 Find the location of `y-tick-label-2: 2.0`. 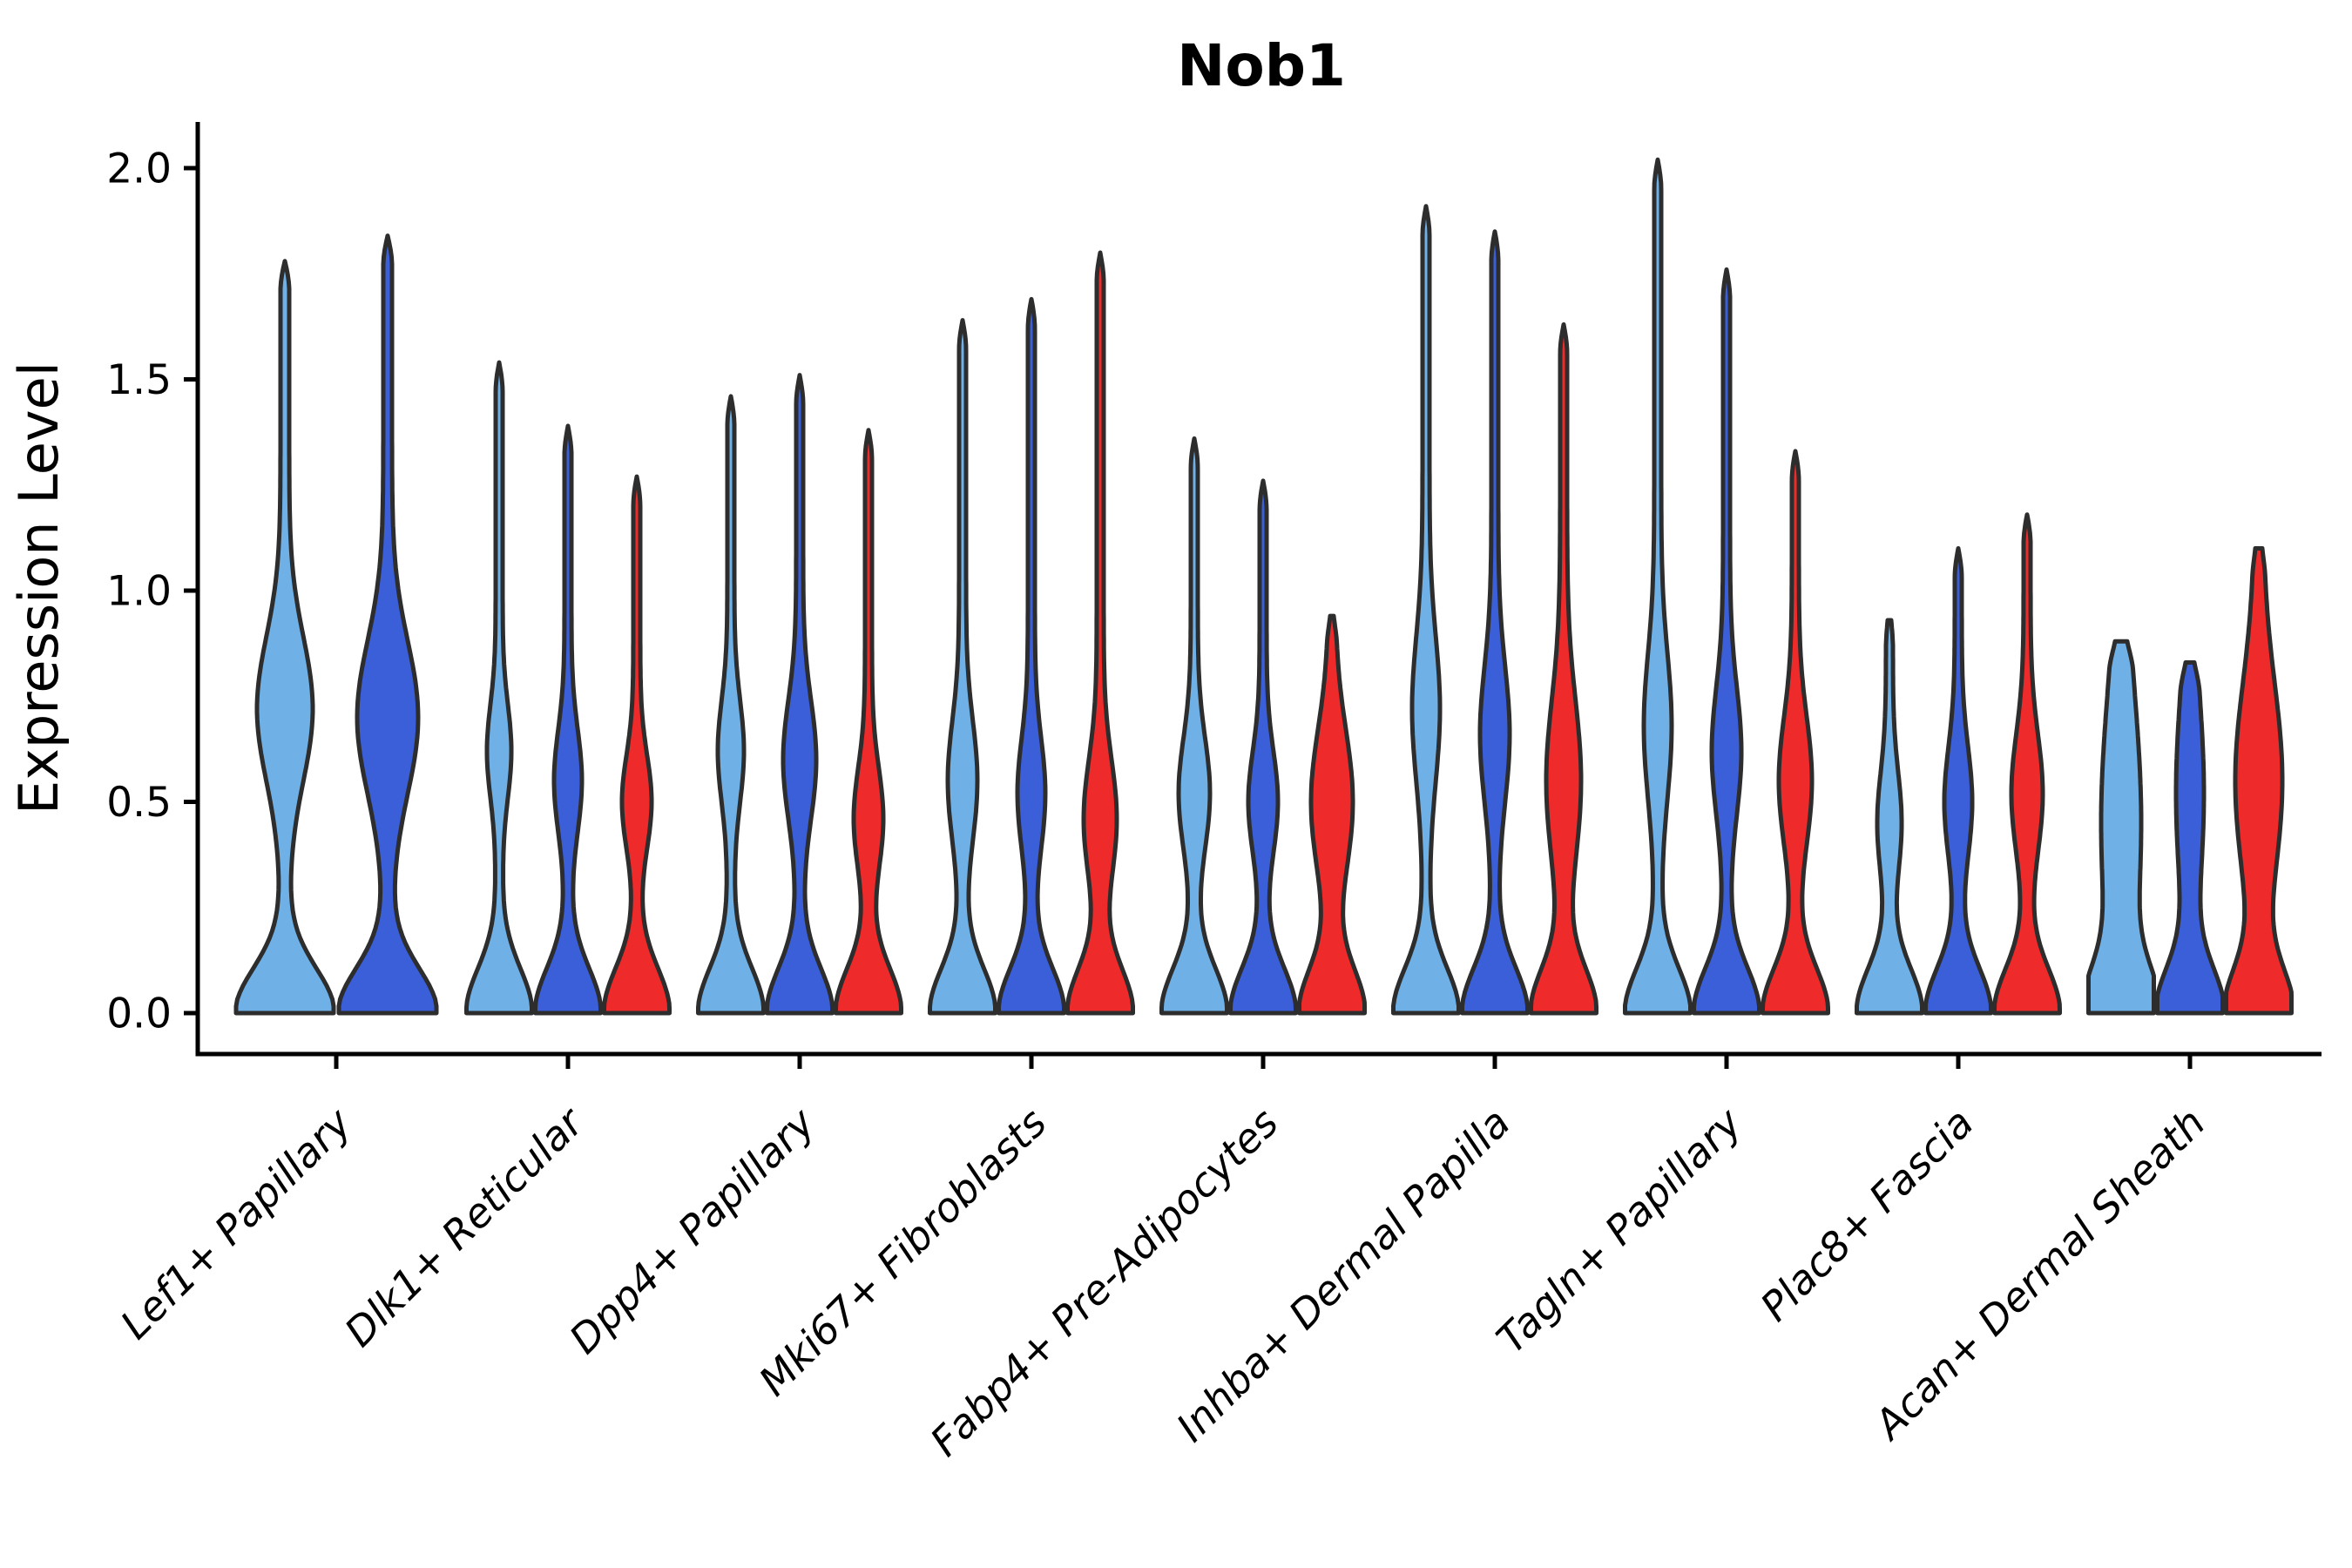

y-tick-label-2: 2.0 is located at coordinates (139, 169).